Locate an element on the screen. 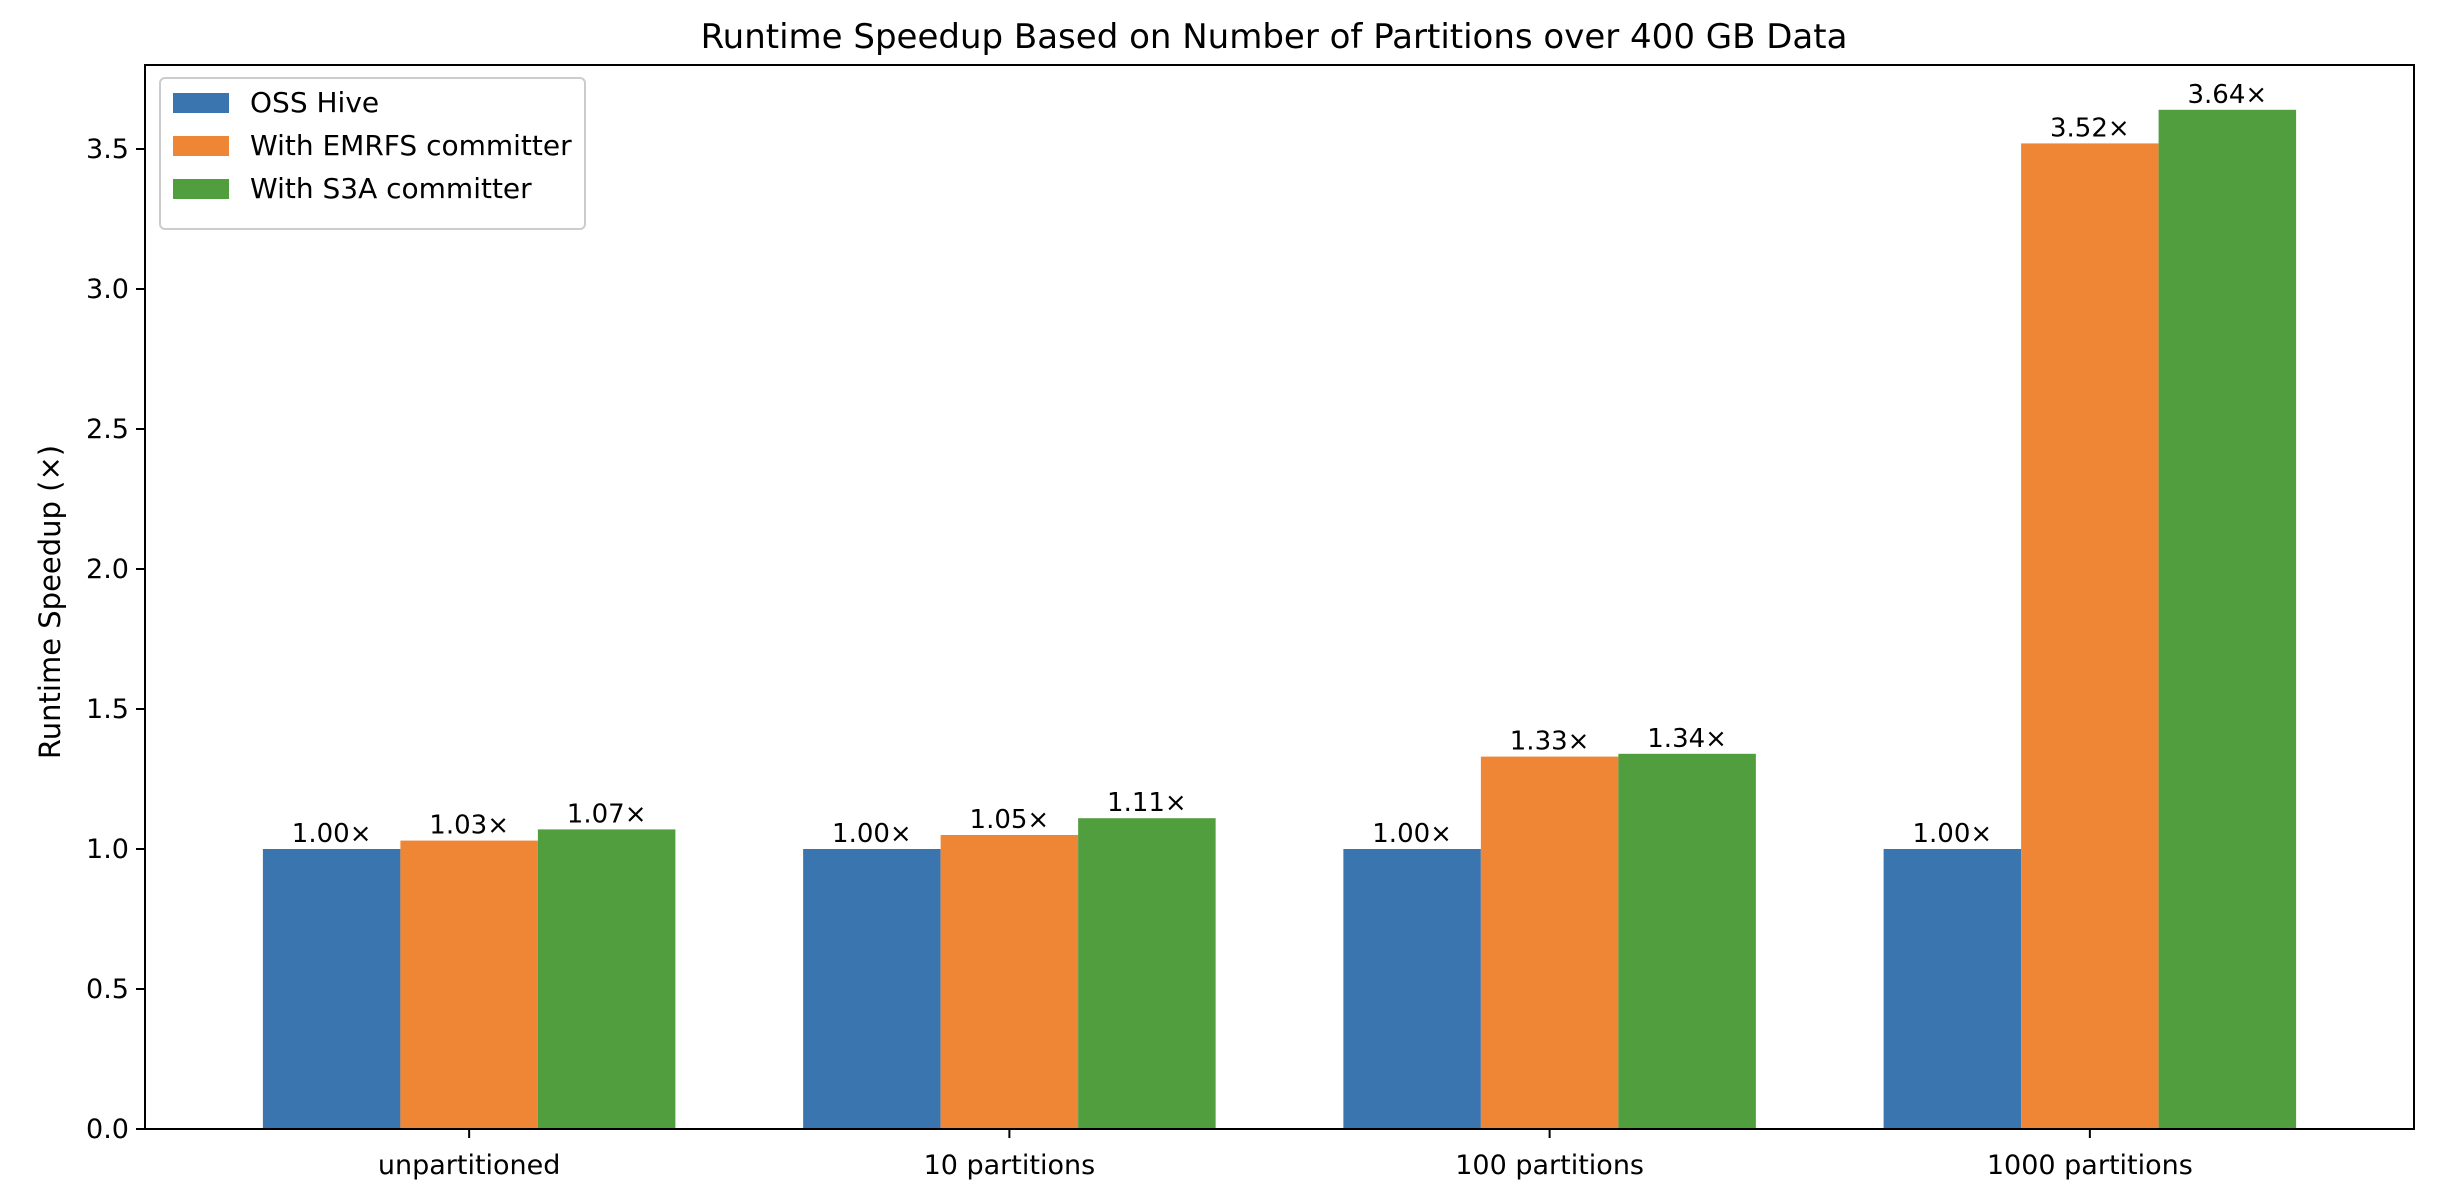 Image resolution: width=2442 pixels, height=1194 pixels. data-label-0-2: 1.00× is located at coordinates (1412, 834).